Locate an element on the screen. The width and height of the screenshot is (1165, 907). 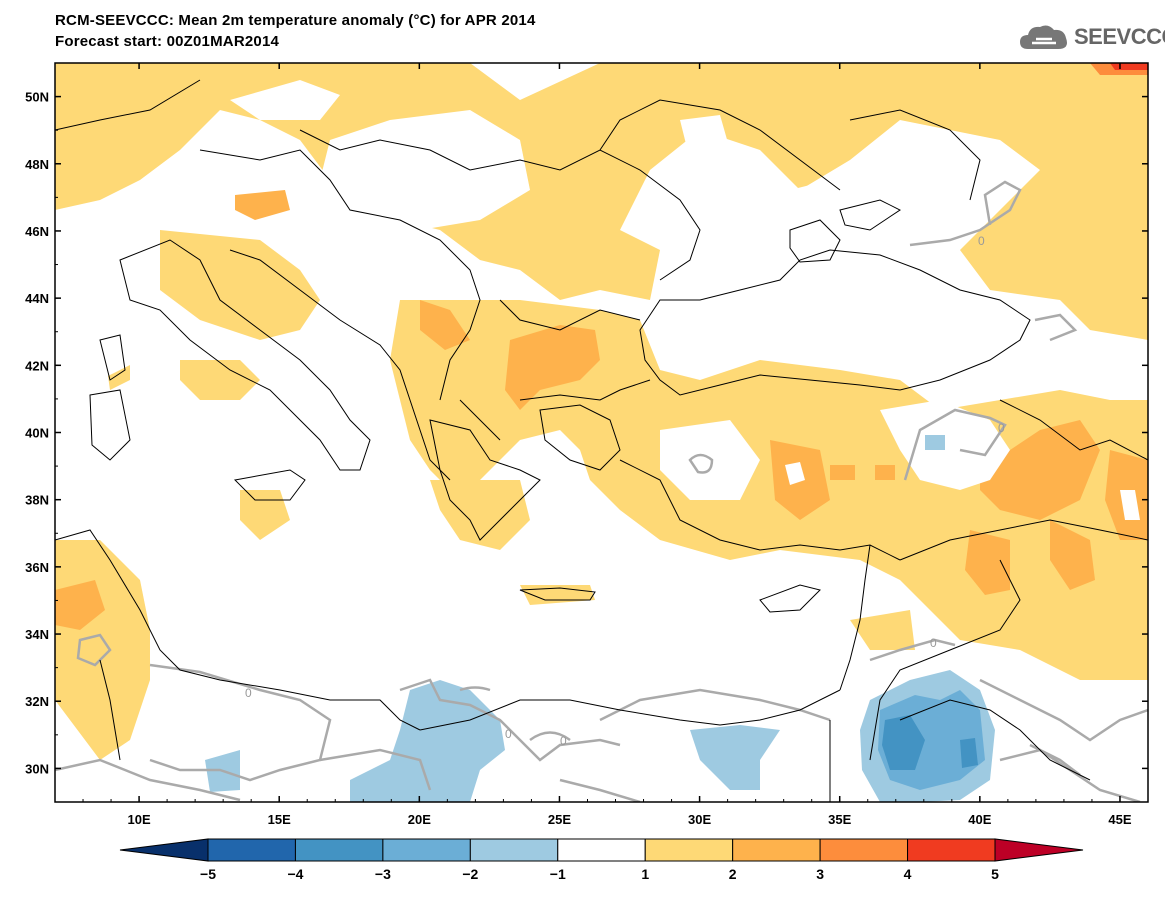
colorbar-label: 2 is located at coordinates (733, 874).